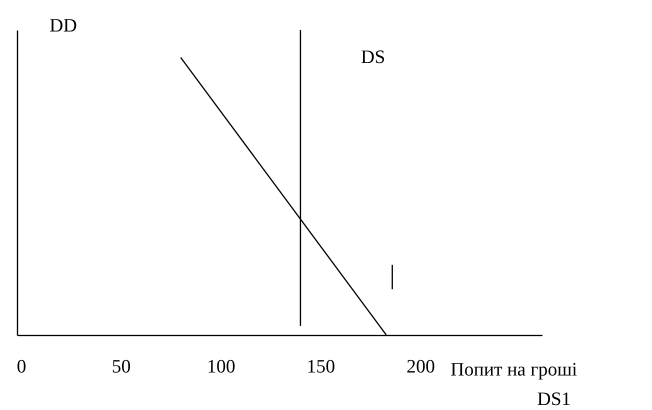 This screenshot has width=652, height=410. I want to click on x-tick-label: 50, so click(121, 367).